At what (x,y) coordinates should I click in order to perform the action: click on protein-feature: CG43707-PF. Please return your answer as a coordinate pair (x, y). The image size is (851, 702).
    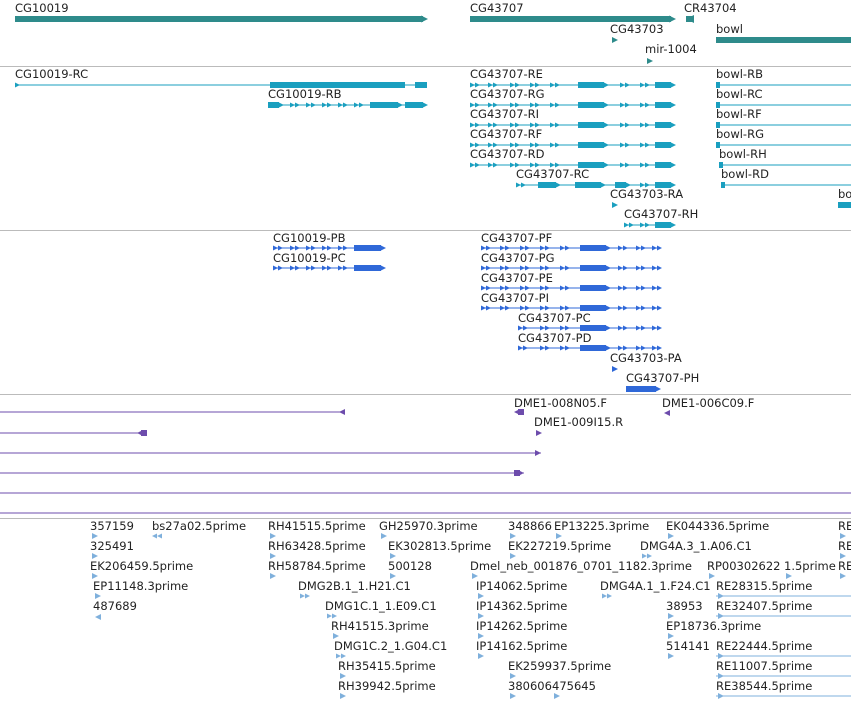
    Looking at the image, I should click on (571, 241).